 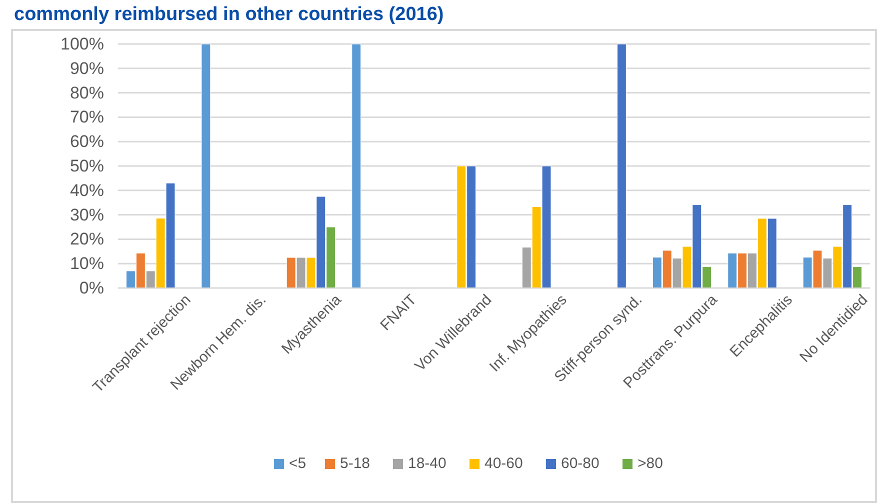 What do you see at coordinates (91, 288) in the screenshot?
I see `y-tick-label: 0%` at bounding box center [91, 288].